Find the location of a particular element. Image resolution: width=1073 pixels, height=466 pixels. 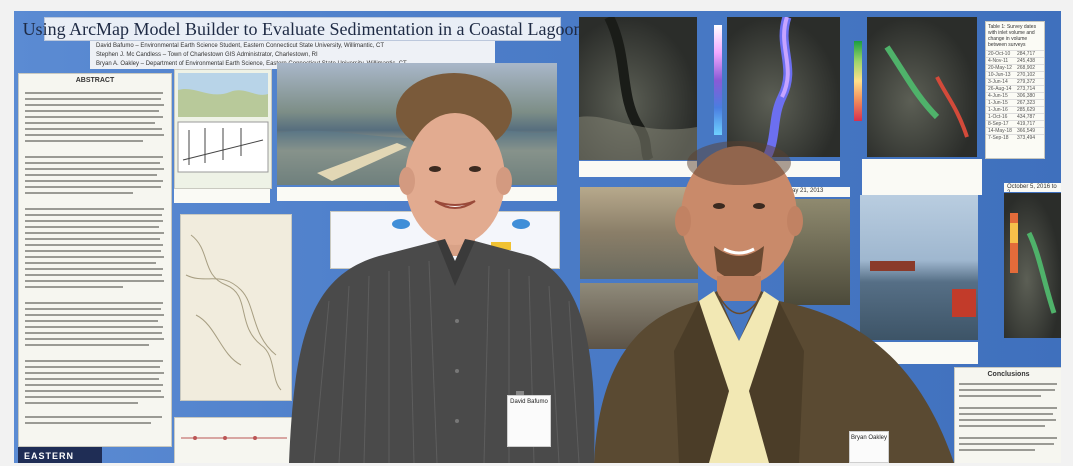

table-cell: 26-Aug-14 is located at coordinates (1000, 89).